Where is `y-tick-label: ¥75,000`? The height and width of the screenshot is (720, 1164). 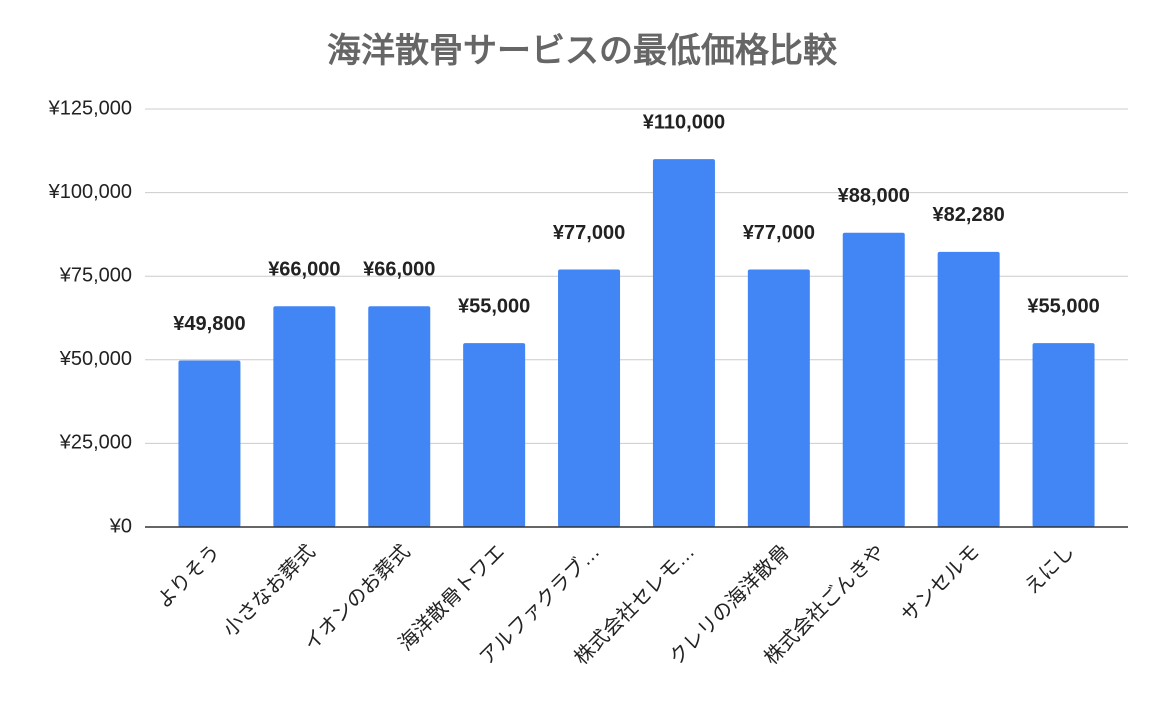
y-tick-label: ¥75,000 is located at coordinates (95, 275).